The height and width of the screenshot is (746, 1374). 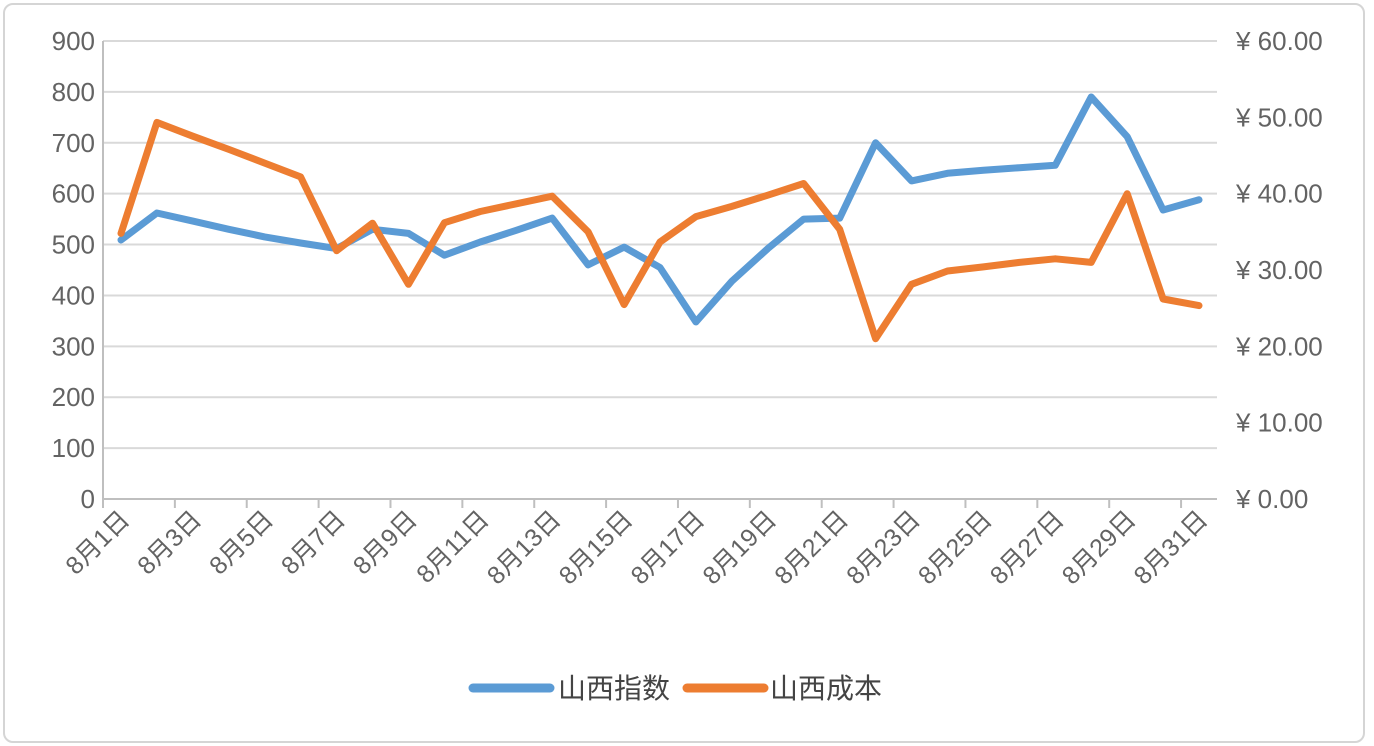 What do you see at coordinates (1171, 547) in the screenshot?
I see `x-axis-tick-label: 8月31日` at bounding box center [1171, 547].